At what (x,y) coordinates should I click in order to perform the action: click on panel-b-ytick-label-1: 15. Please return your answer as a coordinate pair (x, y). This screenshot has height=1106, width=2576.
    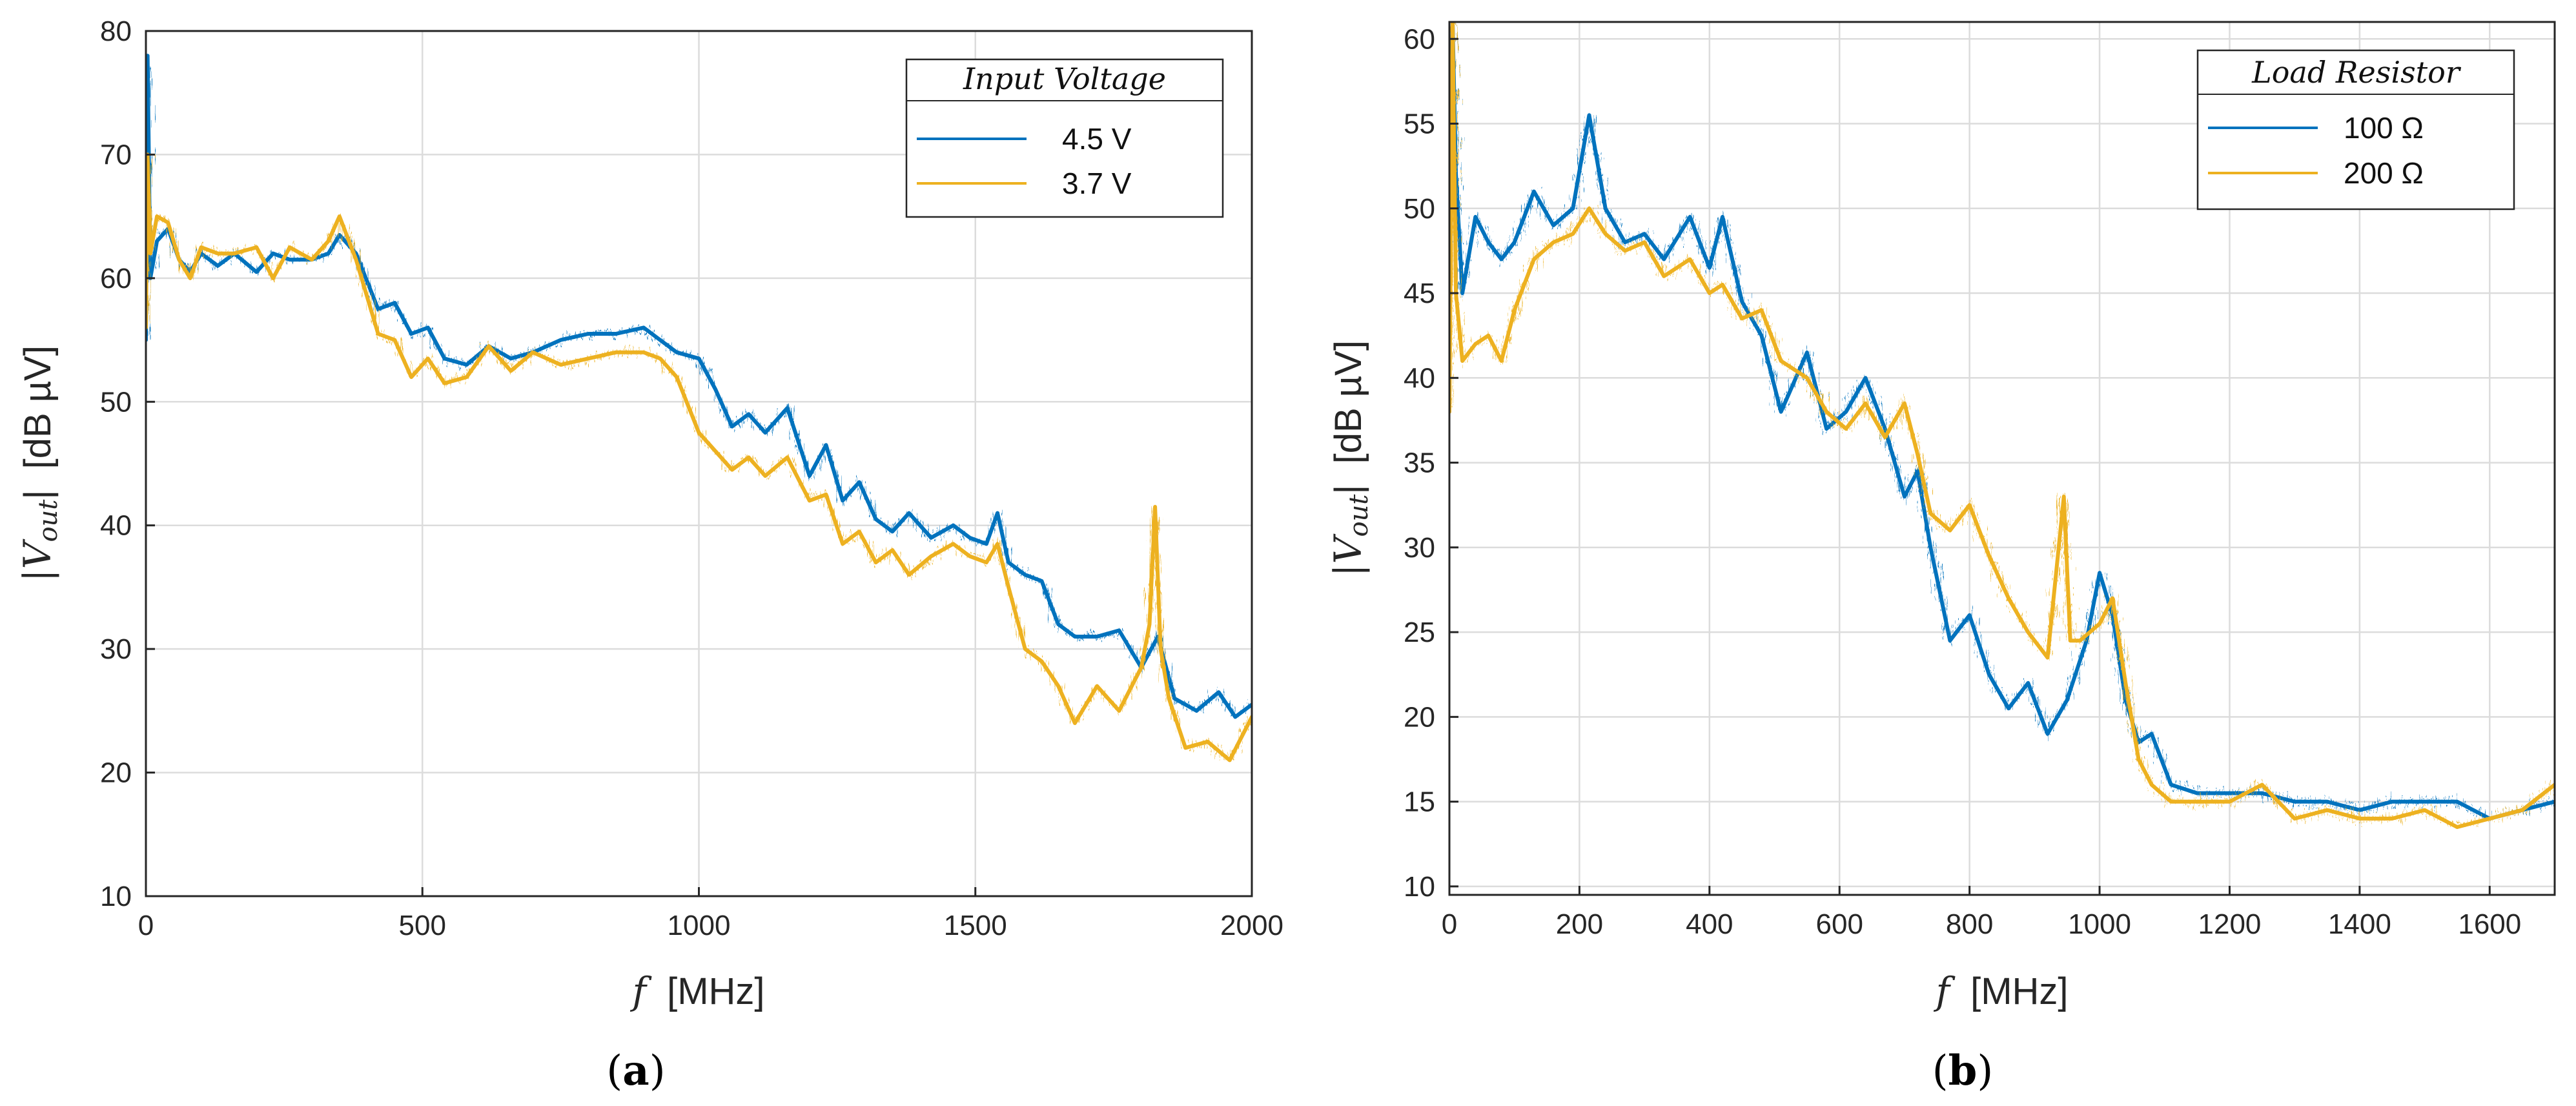
    Looking at the image, I should click on (1420, 802).